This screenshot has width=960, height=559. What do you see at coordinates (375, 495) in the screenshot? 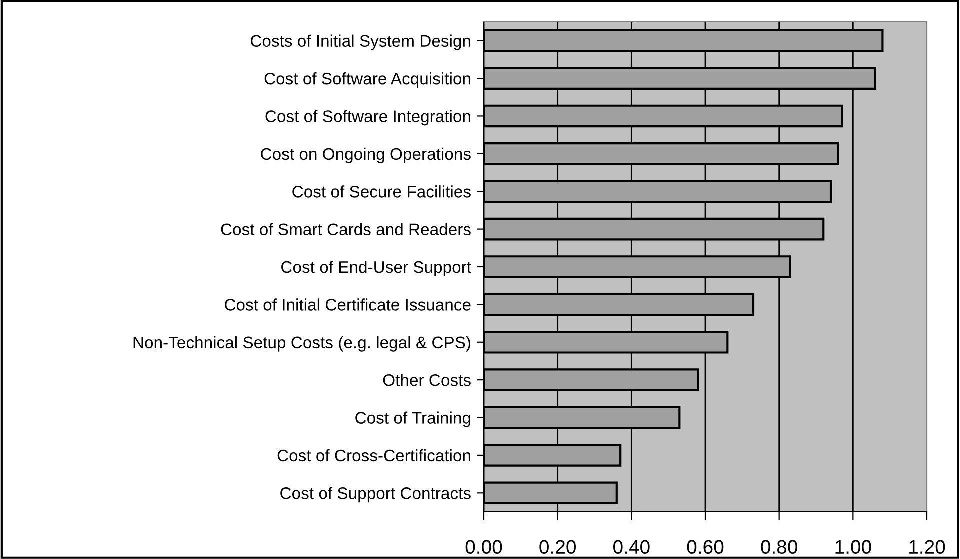
I see `y-tick-label: Cost of Support Contracts` at bounding box center [375, 495].